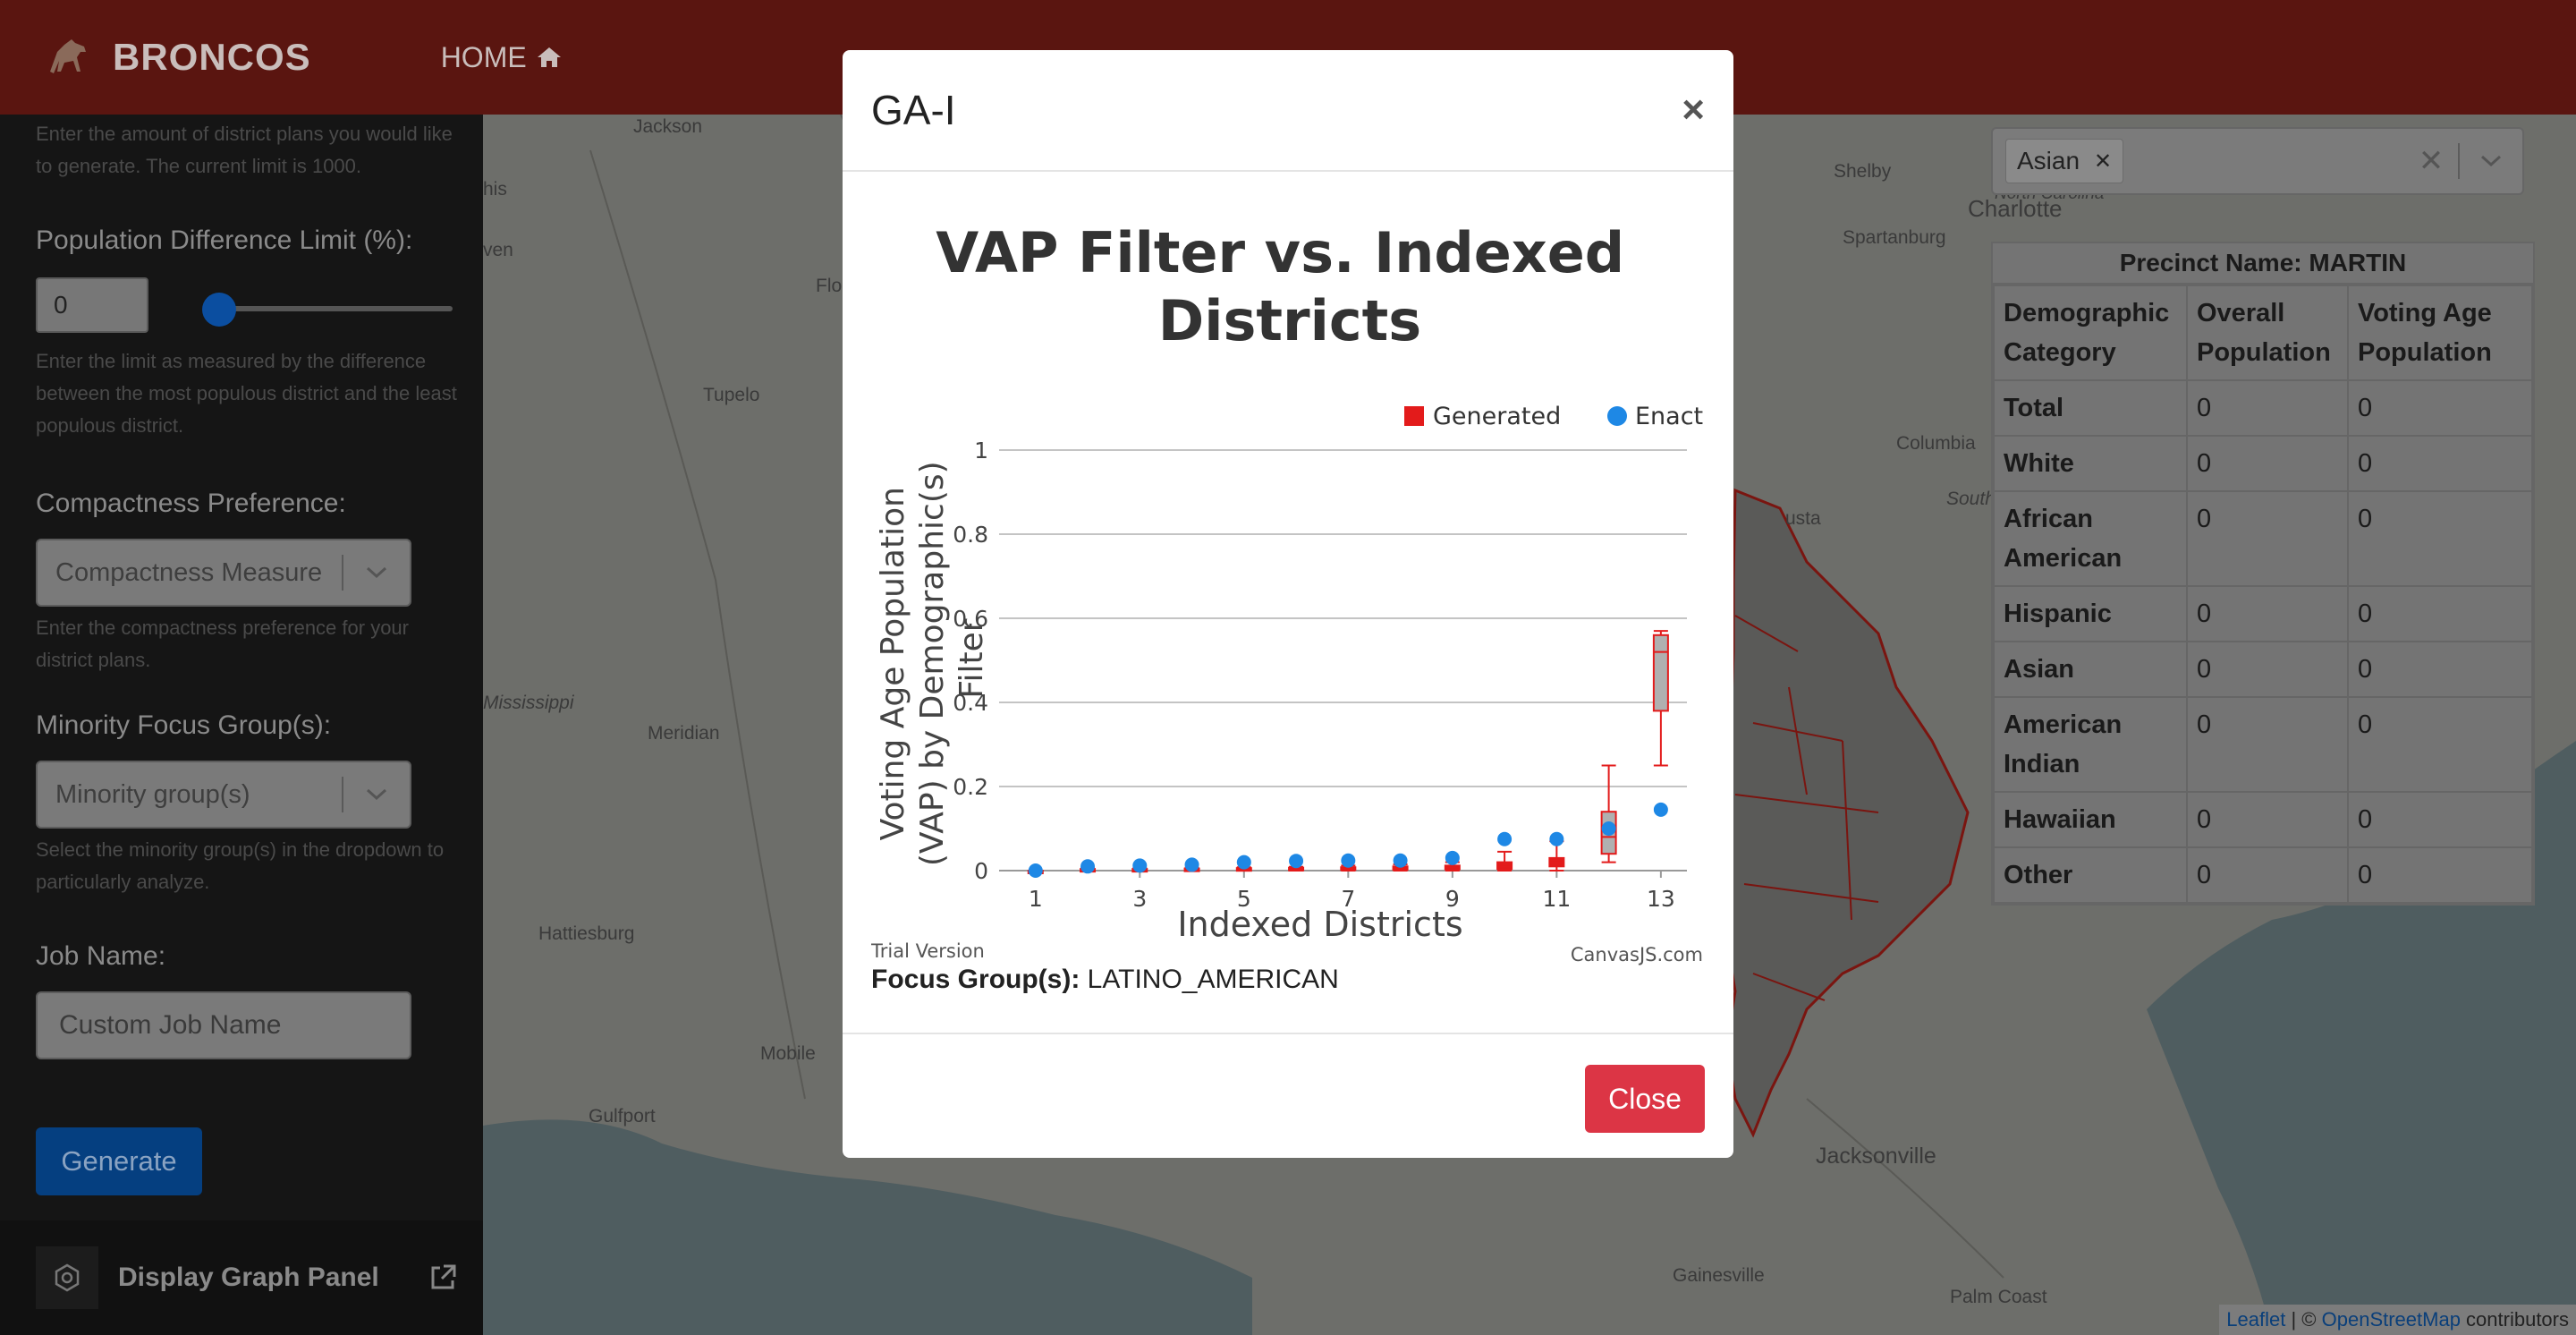 Image resolution: width=2576 pixels, height=1335 pixels. Describe the element at coordinates (2090, 669) in the screenshot. I see `table-cell-category: Asian` at that location.